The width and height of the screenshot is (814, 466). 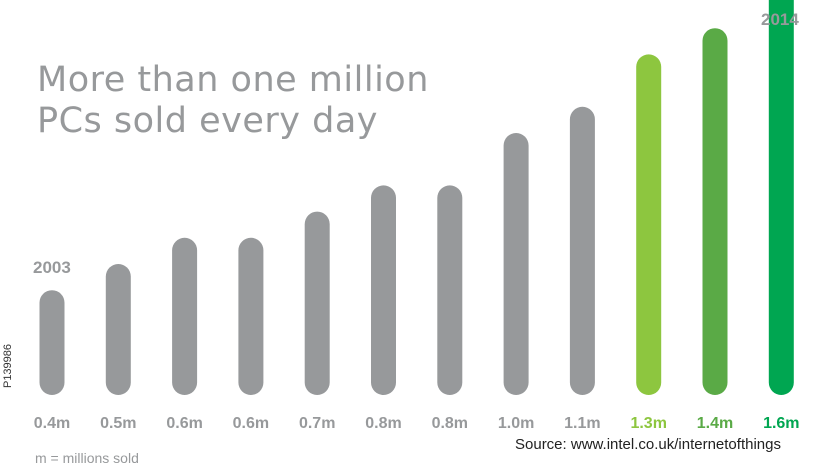 What do you see at coordinates (516, 423) in the screenshot?
I see `bar-value-label-8: 1.0m` at bounding box center [516, 423].